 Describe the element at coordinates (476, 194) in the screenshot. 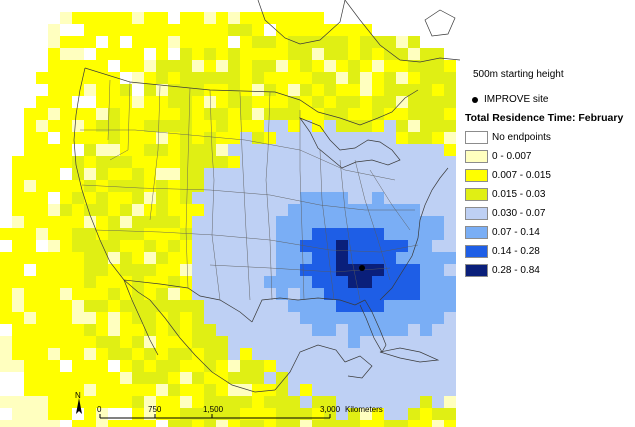

I see `legend-swatch` at that location.